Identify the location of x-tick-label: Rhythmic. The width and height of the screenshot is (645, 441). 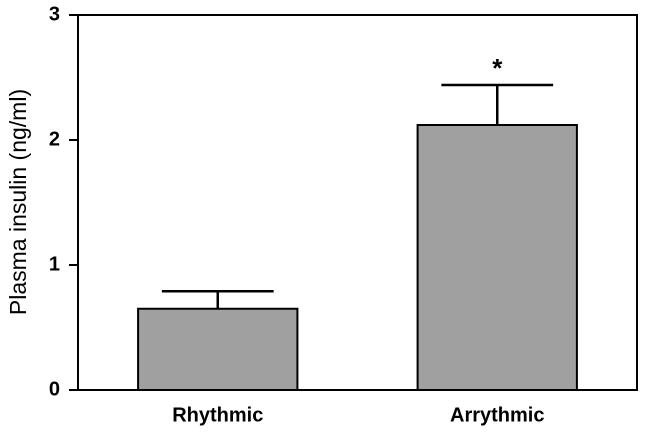
(217, 415).